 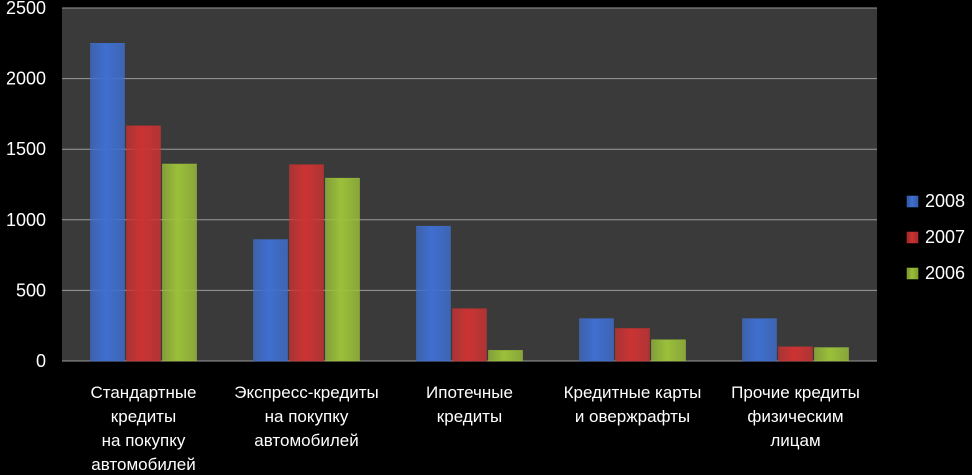 I want to click on legend-label-2007: 2007, so click(x=945, y=237).